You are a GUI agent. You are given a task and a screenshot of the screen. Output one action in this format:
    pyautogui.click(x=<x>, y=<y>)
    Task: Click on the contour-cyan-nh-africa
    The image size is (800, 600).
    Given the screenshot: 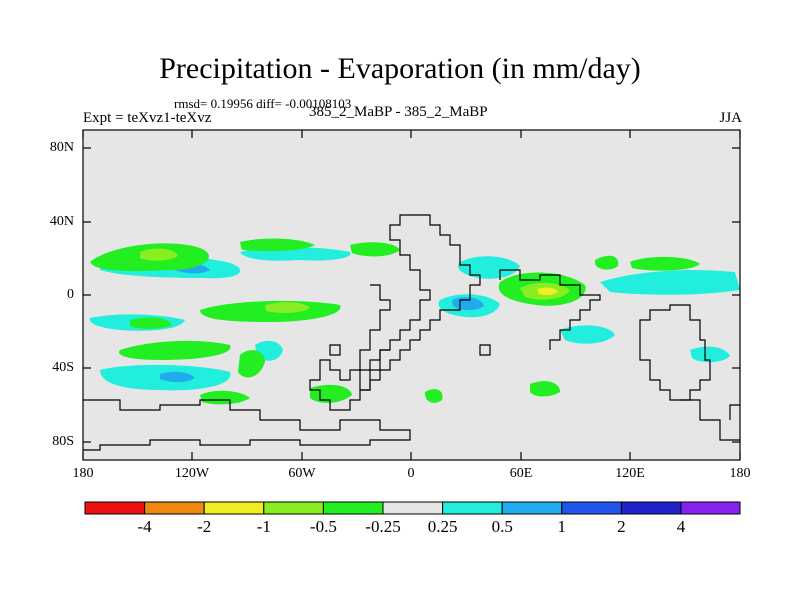 What is the action you would take?
    pyautogui.click(x=489, y=267)
    